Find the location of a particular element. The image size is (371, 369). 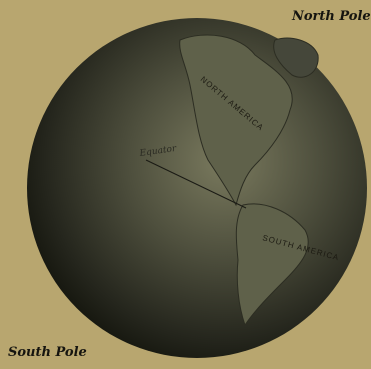

greenland is located at coordinates (296, 57).